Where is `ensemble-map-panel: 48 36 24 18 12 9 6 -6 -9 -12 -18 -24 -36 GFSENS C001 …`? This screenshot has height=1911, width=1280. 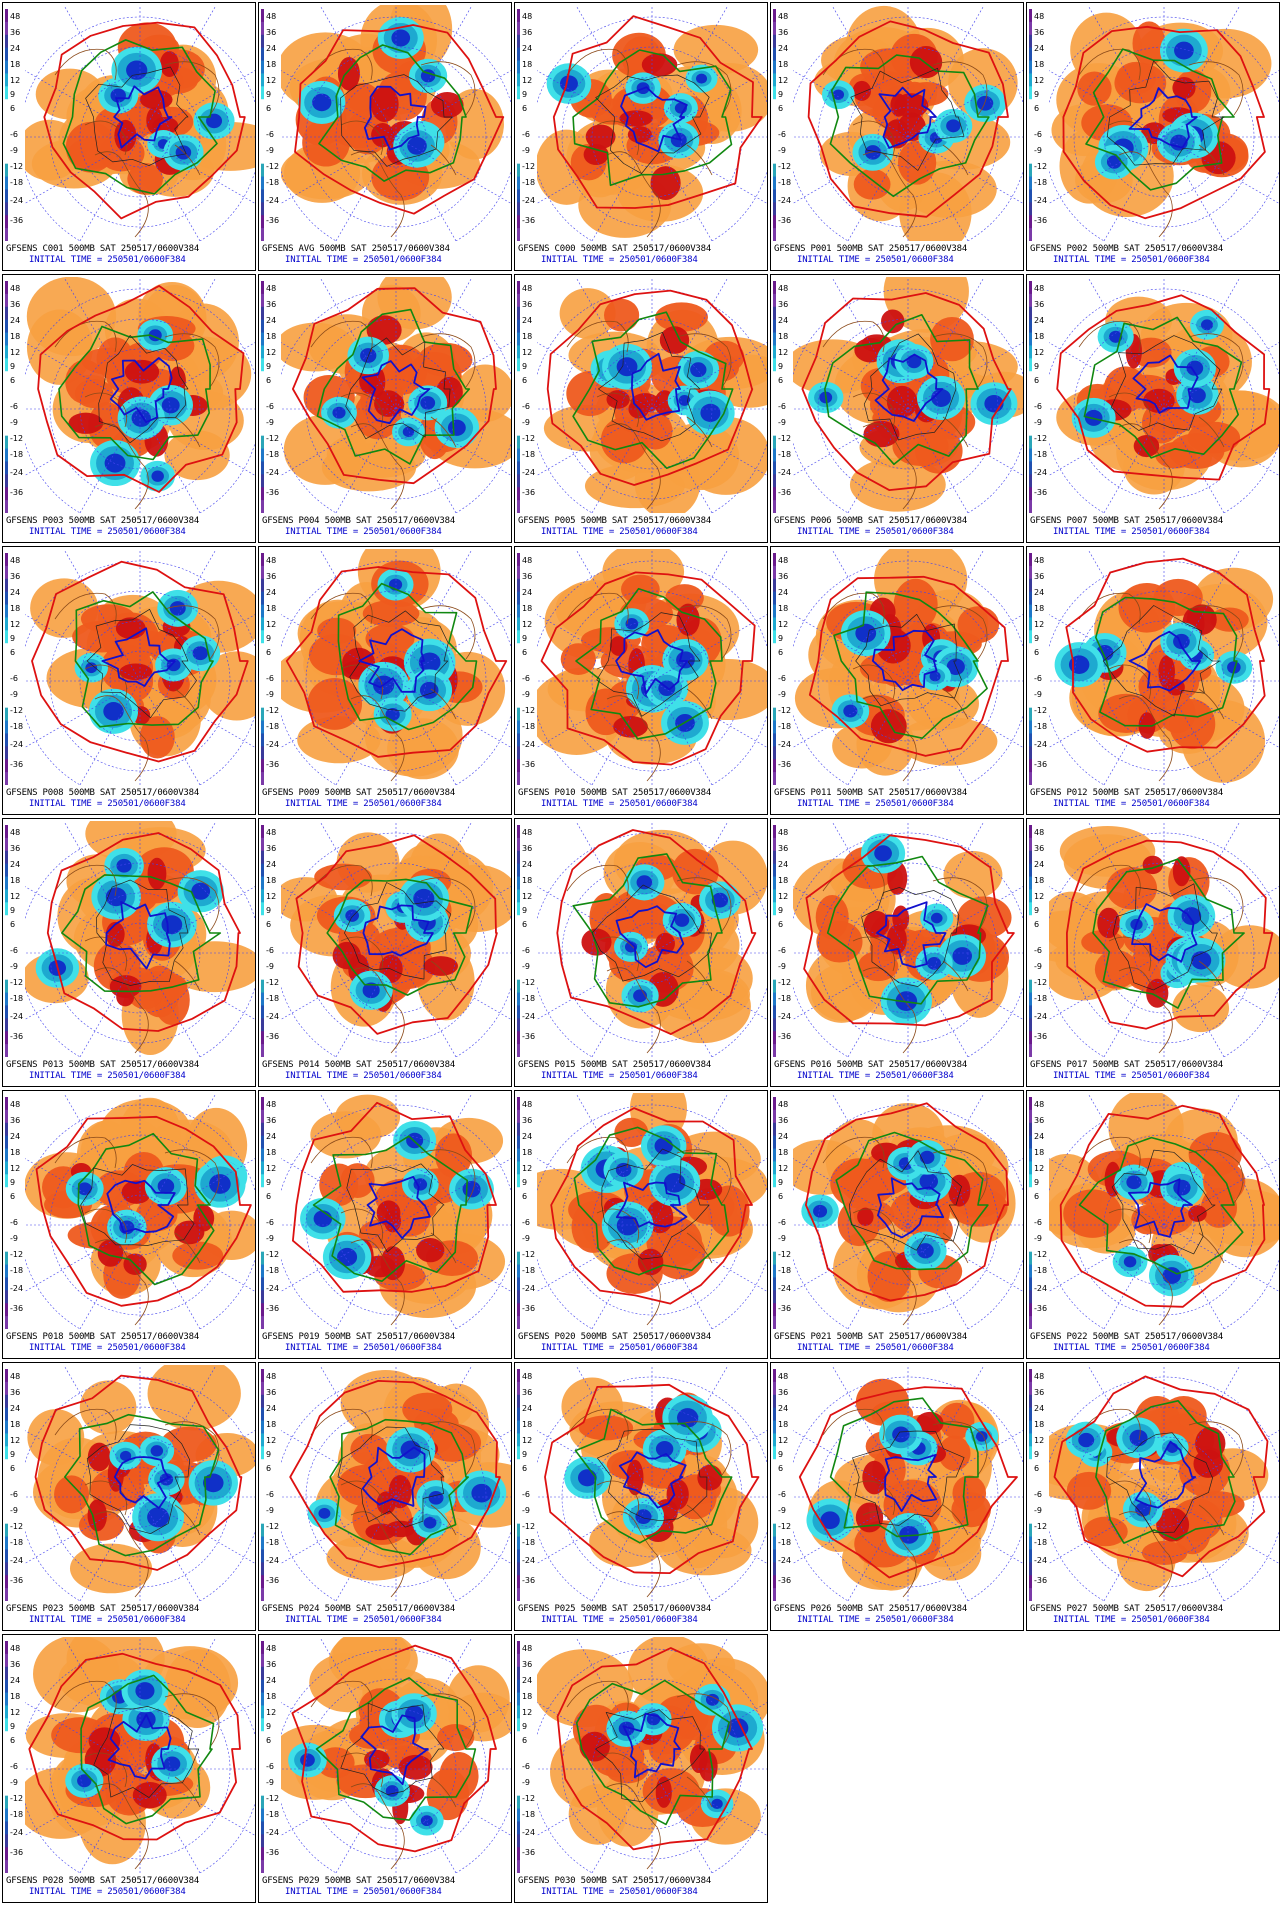
ensemble-map-panel: 48 36 24 18 12 9 6 -6 -9 -12 -18 -24 -36 GFSENS C001 … is located at coordinates (129, 136).